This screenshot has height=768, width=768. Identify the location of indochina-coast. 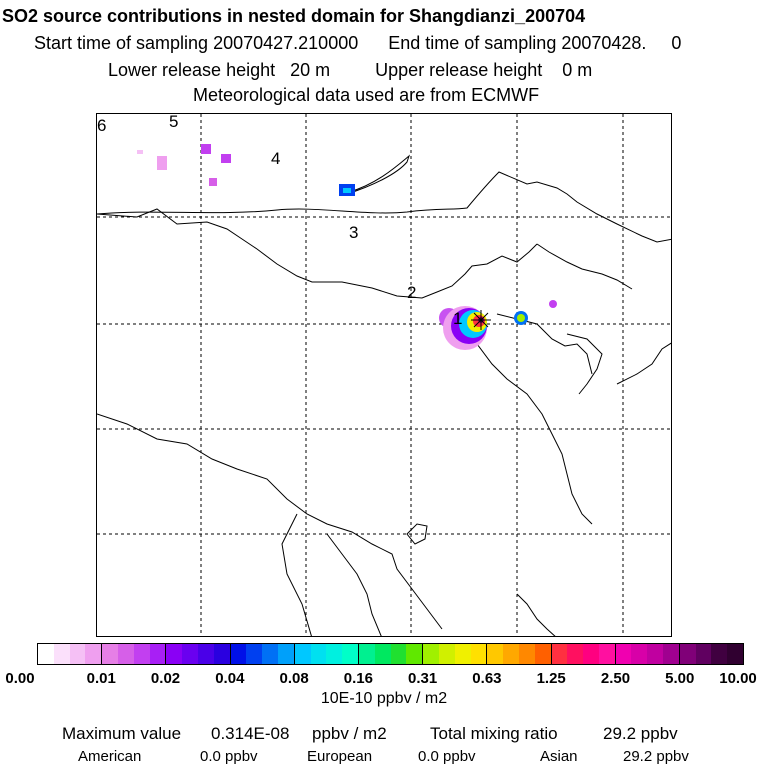
(354, 584).